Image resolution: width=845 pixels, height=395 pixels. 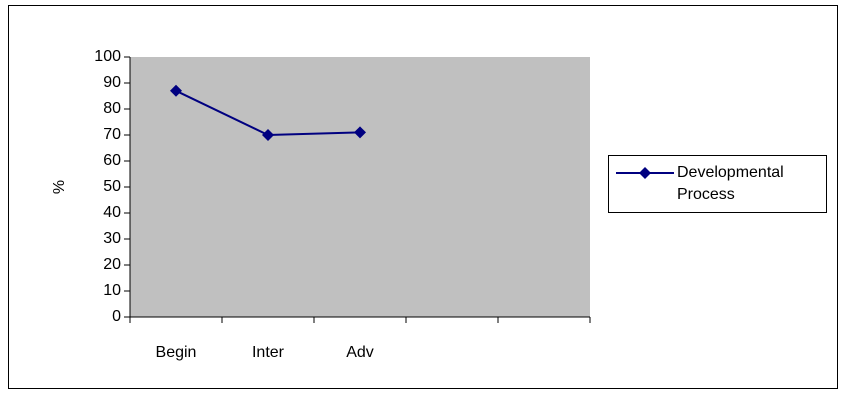 I want to click on y-tick-label: 70, so click(x=112, y=134).